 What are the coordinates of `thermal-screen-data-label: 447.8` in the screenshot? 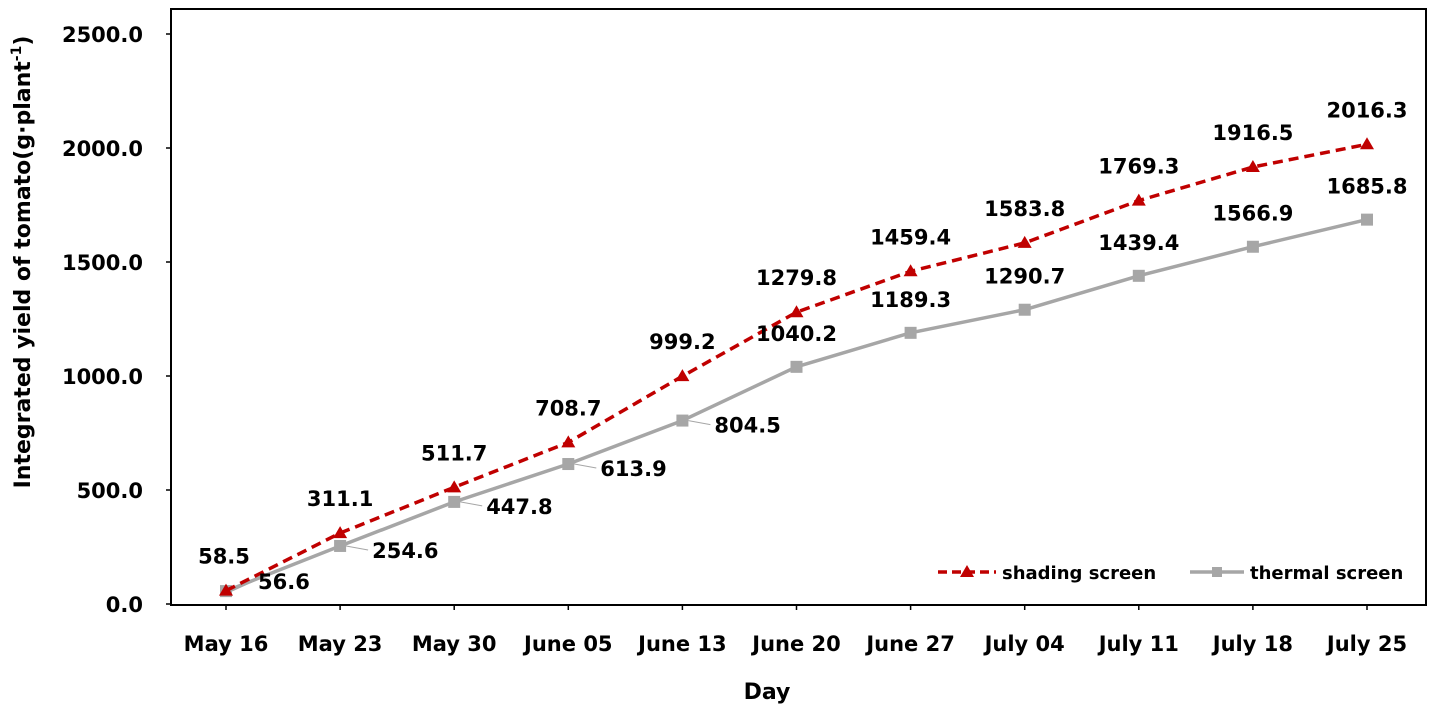 It's located at (519, 507).